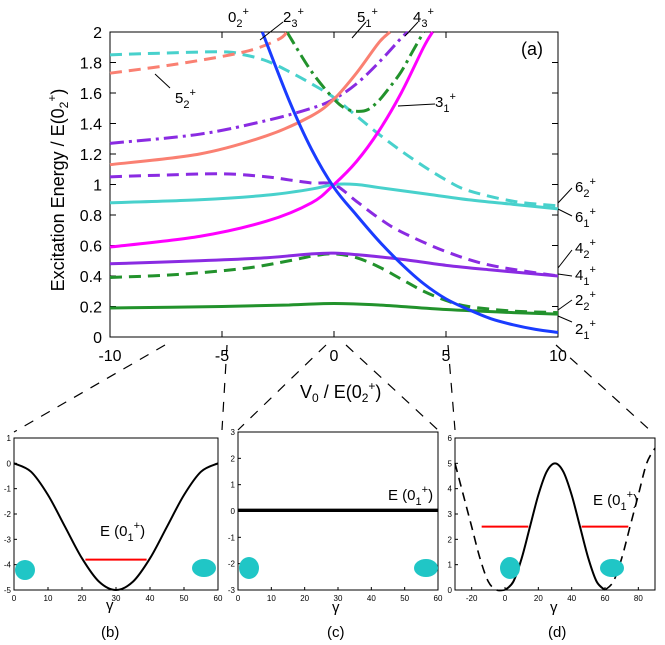  I want to click on inset-d: -20 0 20 40 60 80 0 1 2 3 4 5 6 E (01+) γ (d), so click(552, 537).